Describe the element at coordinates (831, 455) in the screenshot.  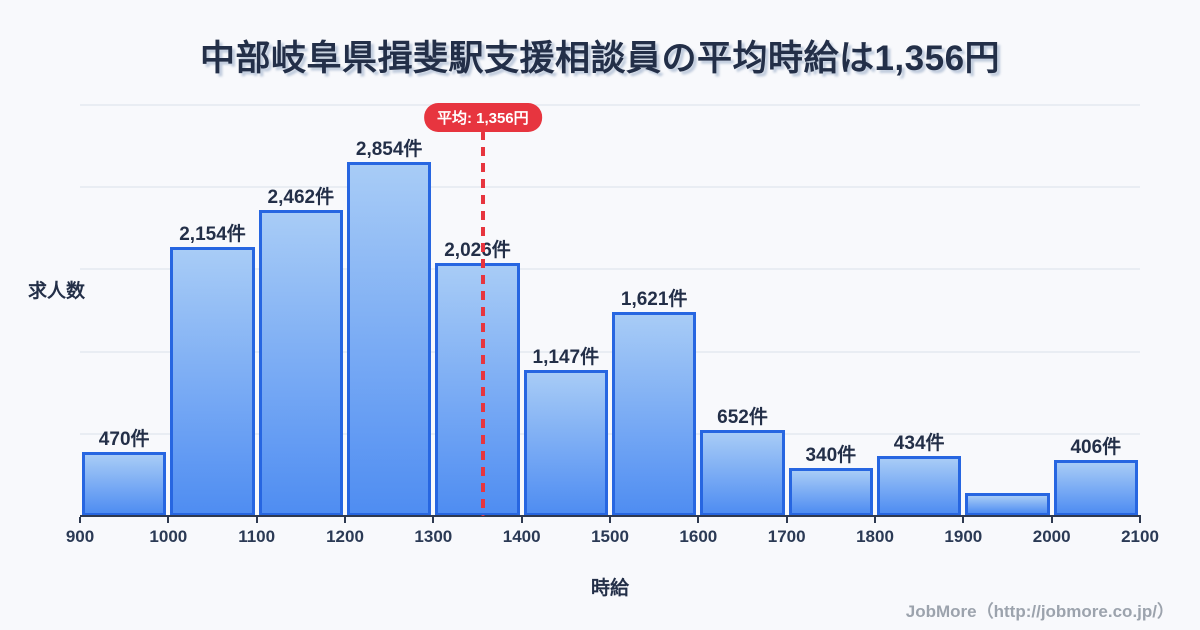
I see `bar-value-label: 340件` at that location.